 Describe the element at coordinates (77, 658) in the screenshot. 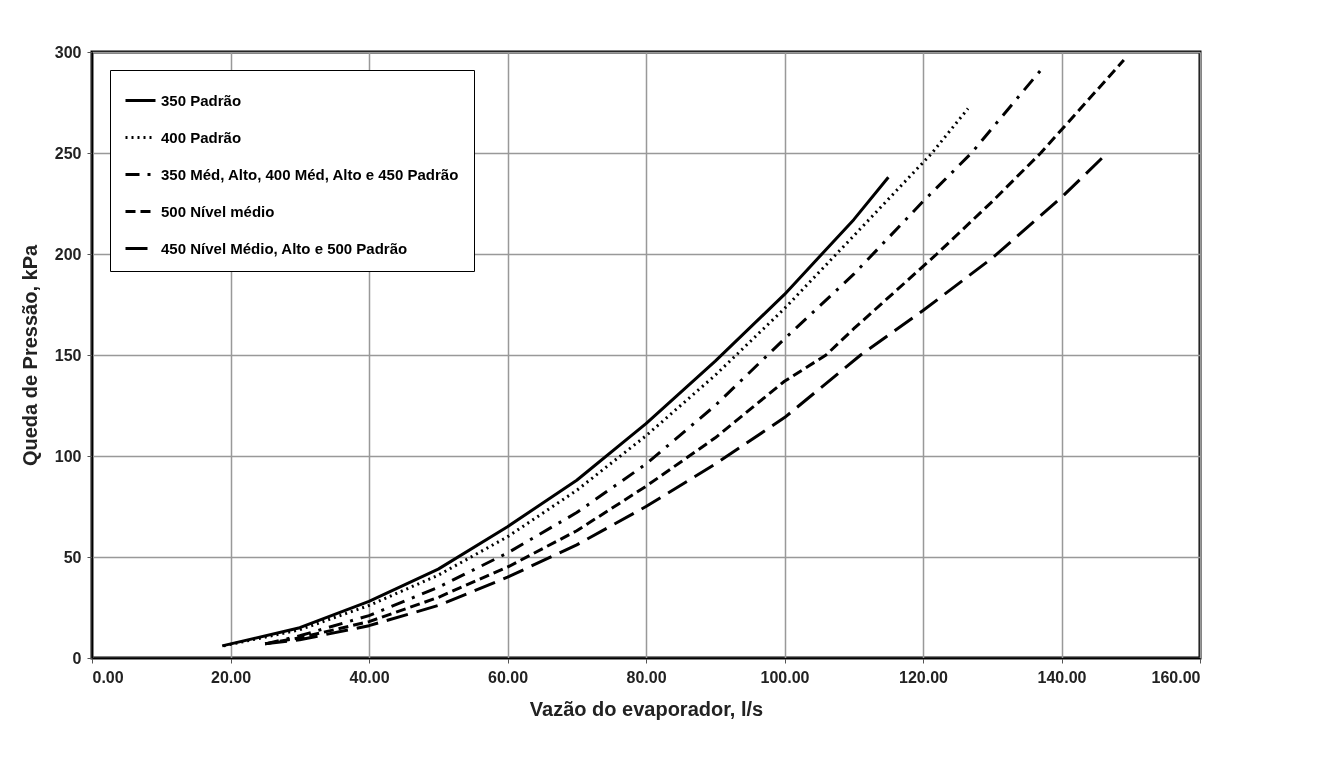

I see `y-tick-label: 0` at that location.